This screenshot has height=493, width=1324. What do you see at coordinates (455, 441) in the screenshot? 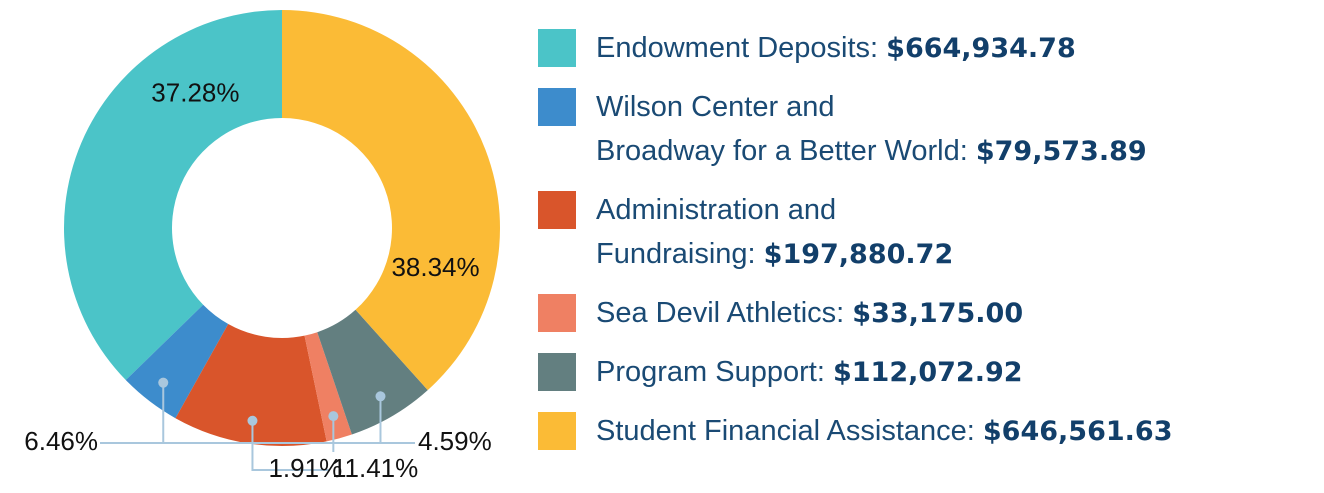
I see `value-label: 4.59%` at bounding box center [455, 441].